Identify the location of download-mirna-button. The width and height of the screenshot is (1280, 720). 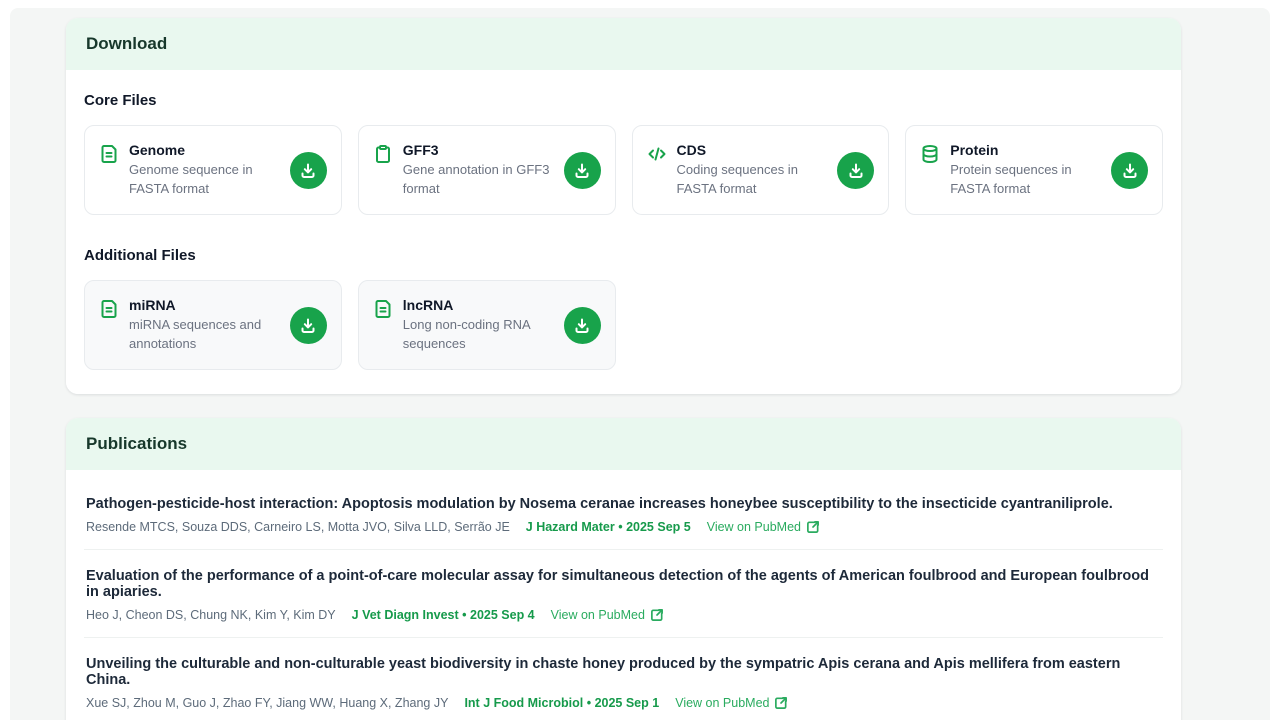
(308, 325).